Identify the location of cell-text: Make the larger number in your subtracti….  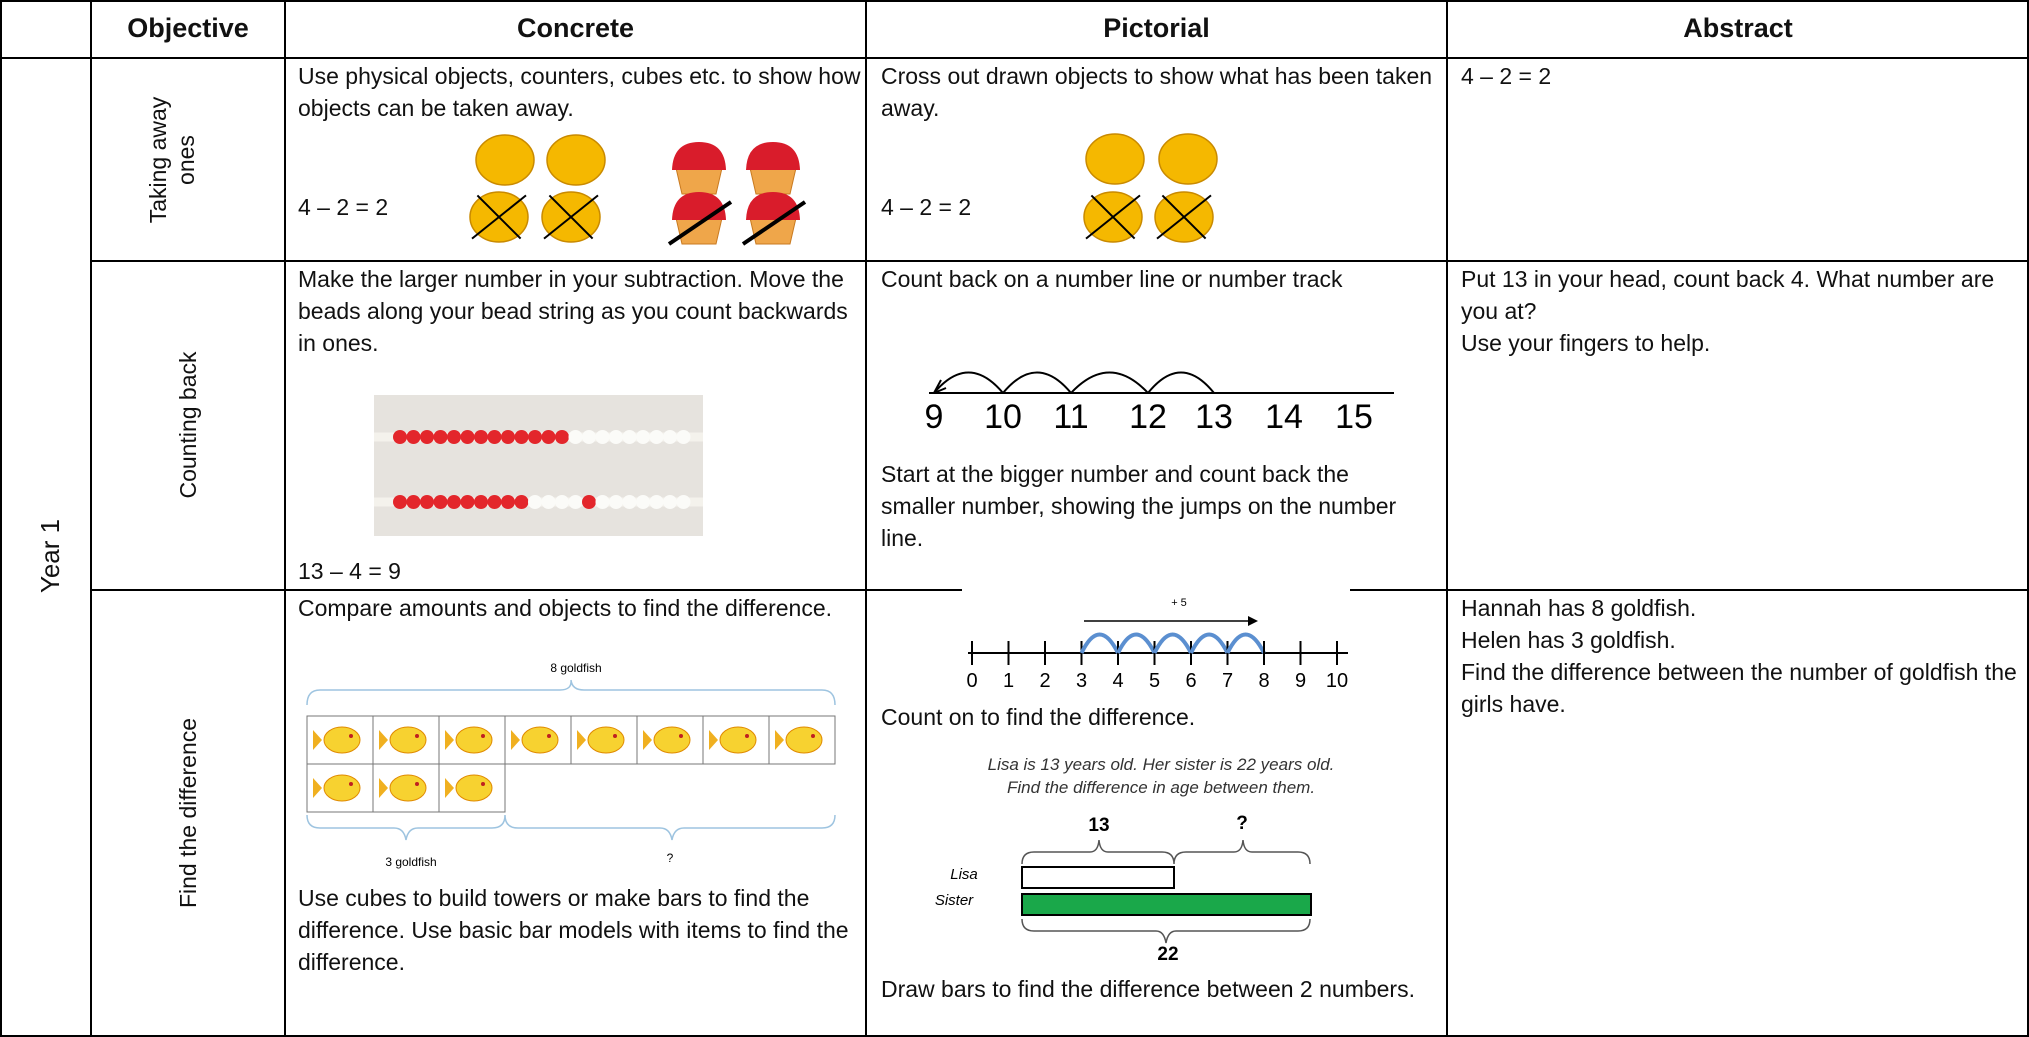
(573, 311).